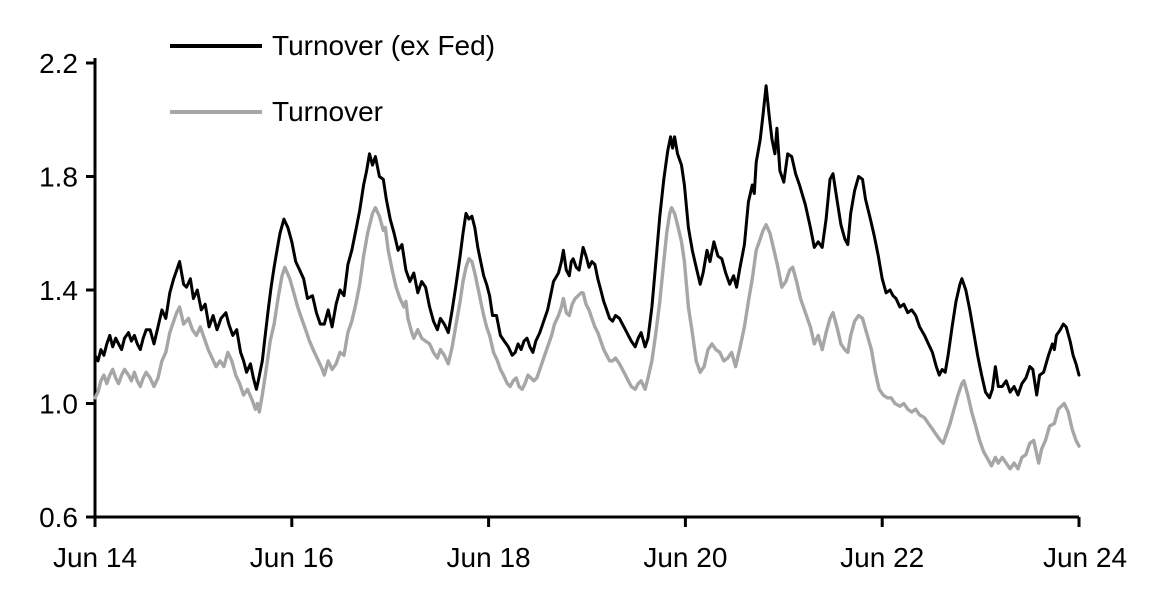 Image resolution: width=1152 pixels, height=597 pixels. I want to click on x-tick-label: Jun 16, so click(292, 557).